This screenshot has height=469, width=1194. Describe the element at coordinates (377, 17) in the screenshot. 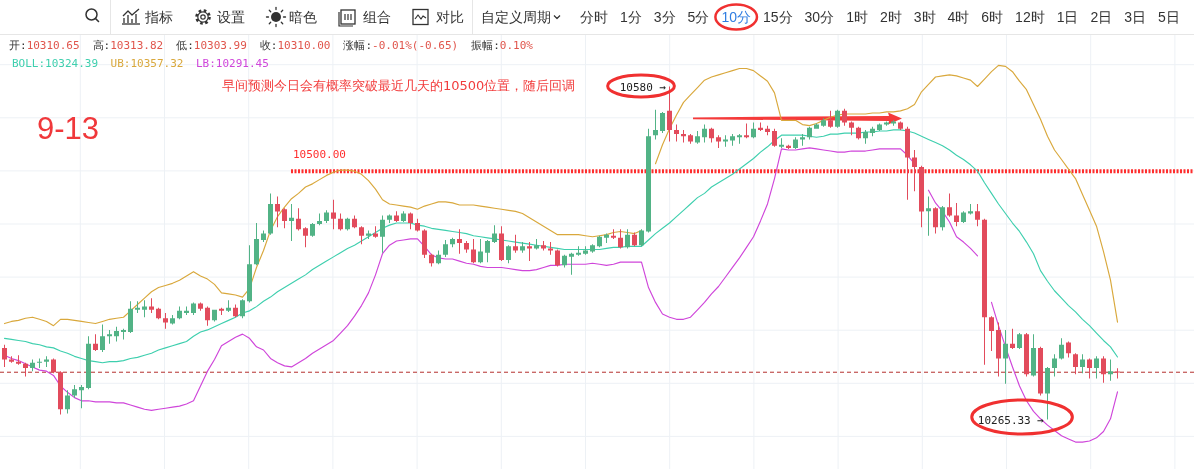

I see `text: 组合` at that location.